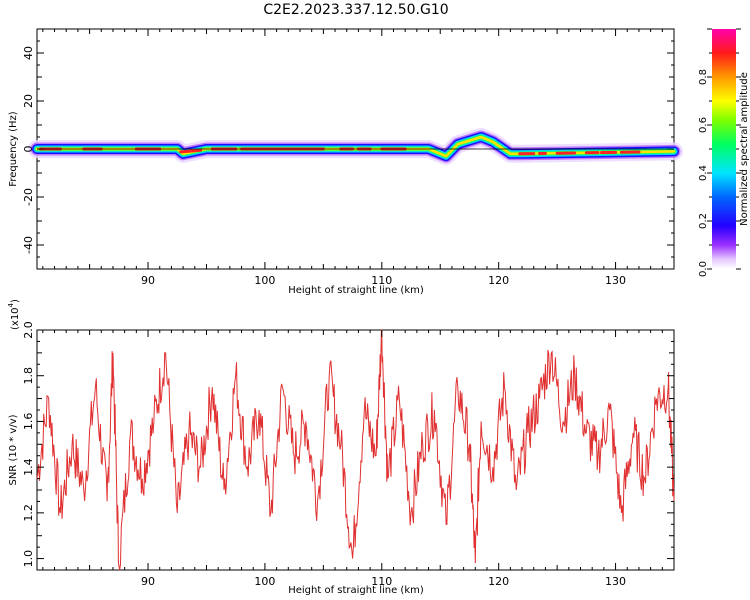 Image resolution: width=750 pixels, height=600 pixels. I want to click on spectrogram-y-label: Frequency (Hz), so click(13, 149).